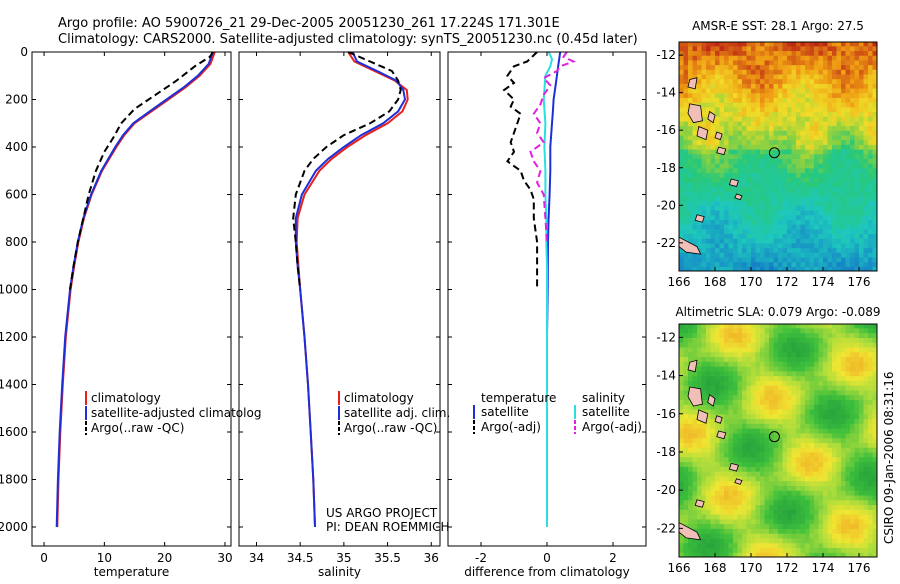 The width and height of the screenshot is (900, 584). I want to click on island-shape, so click(702, 133).